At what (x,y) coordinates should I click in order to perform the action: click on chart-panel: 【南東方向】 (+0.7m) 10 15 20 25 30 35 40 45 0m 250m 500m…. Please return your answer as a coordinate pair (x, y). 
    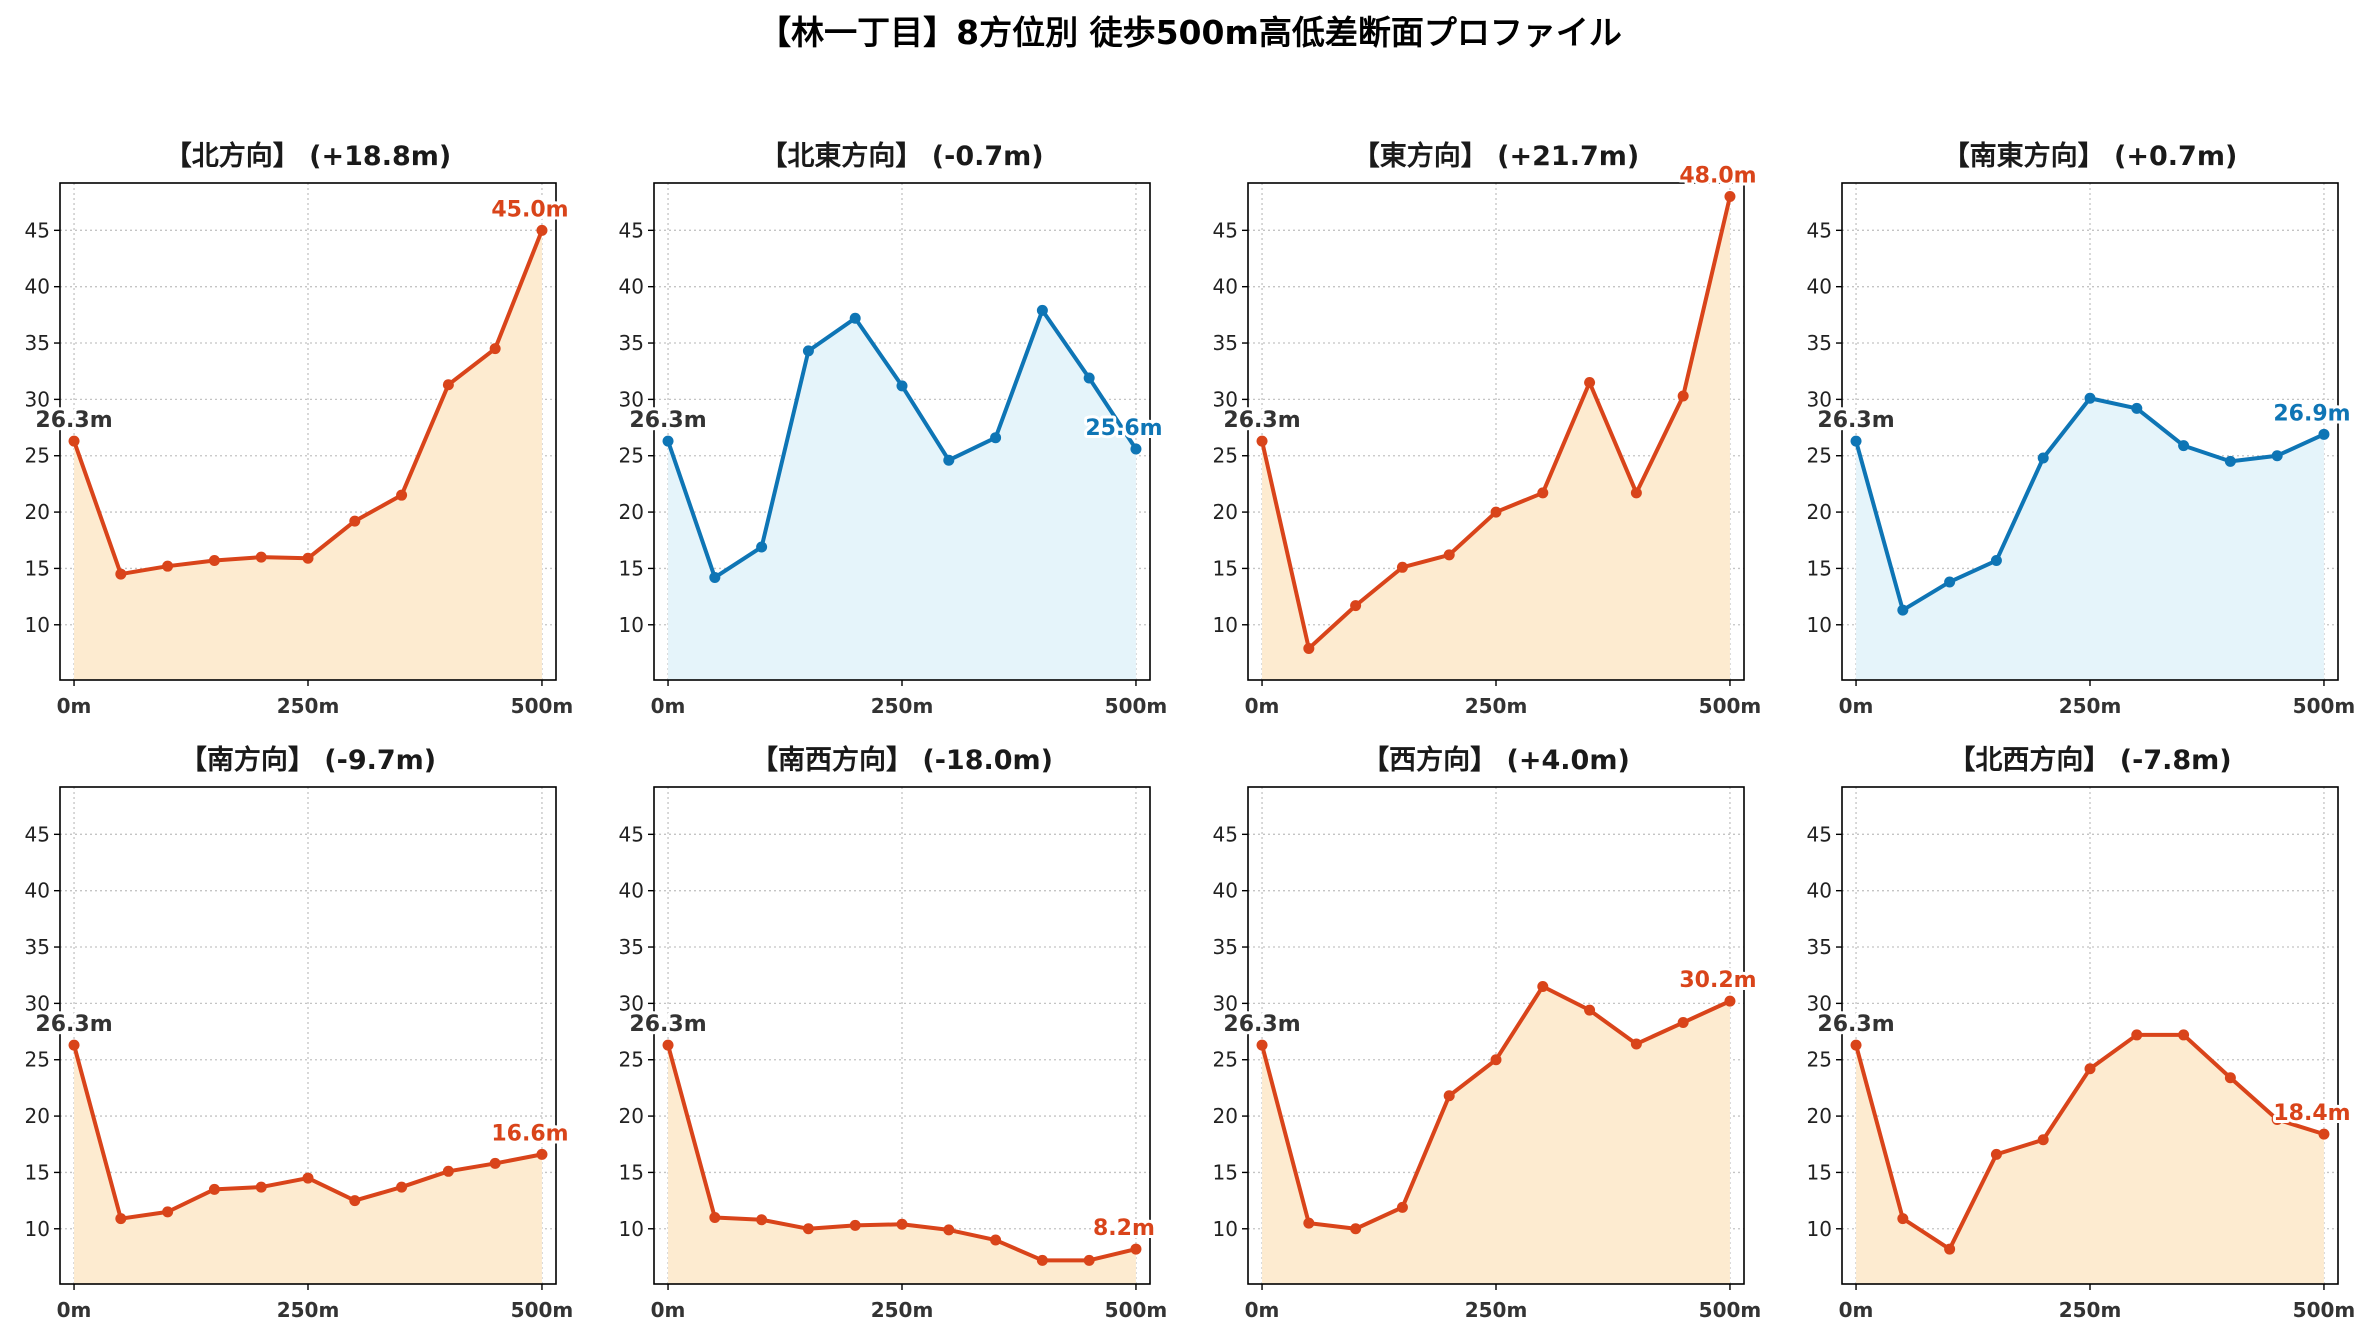
    Looking at the image, I should click on (2081, 429).